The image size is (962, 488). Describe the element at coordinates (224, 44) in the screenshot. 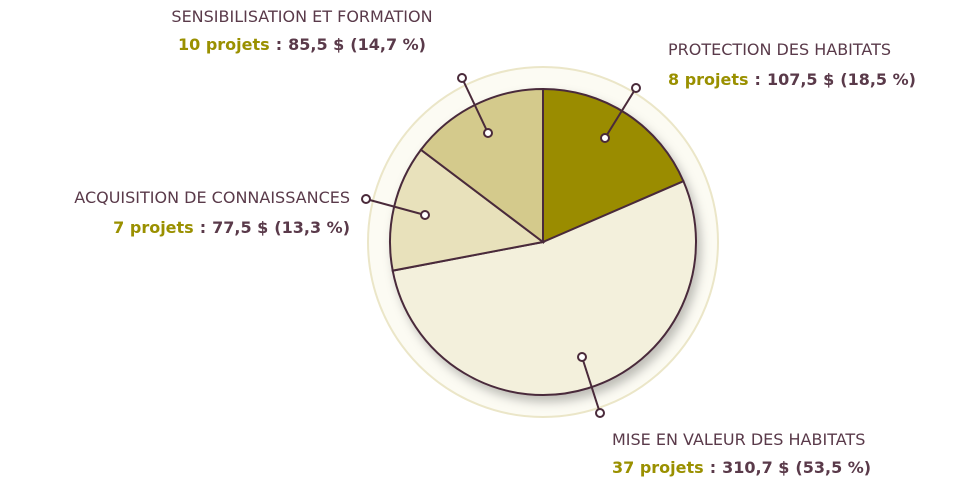

I see `project-count: 10 projets` at that location.